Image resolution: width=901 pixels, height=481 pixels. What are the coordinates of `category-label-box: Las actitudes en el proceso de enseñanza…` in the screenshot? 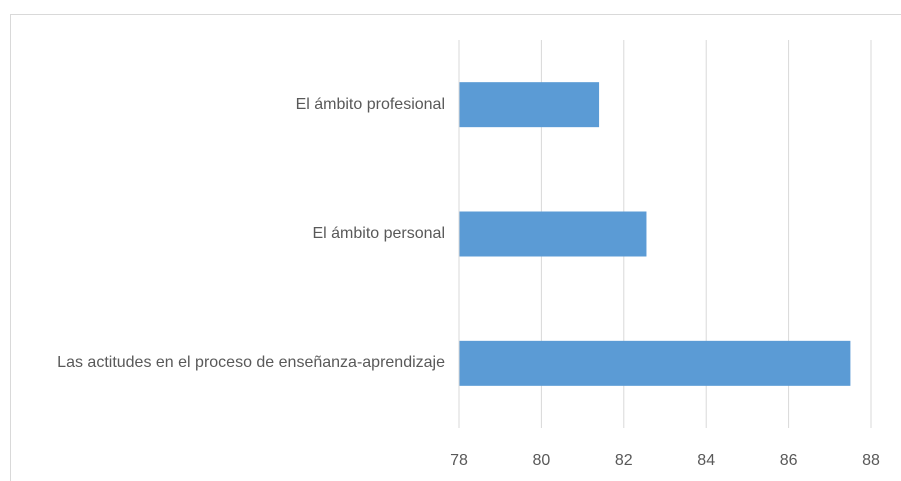 It's located at (225, 363).